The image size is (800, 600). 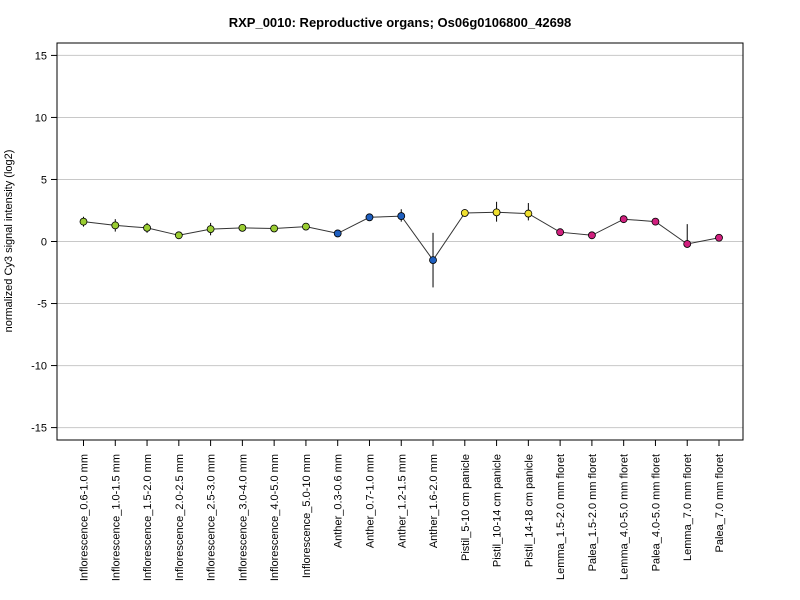 I want to click on y-tick-label: -10, so click(x=39, y=367).